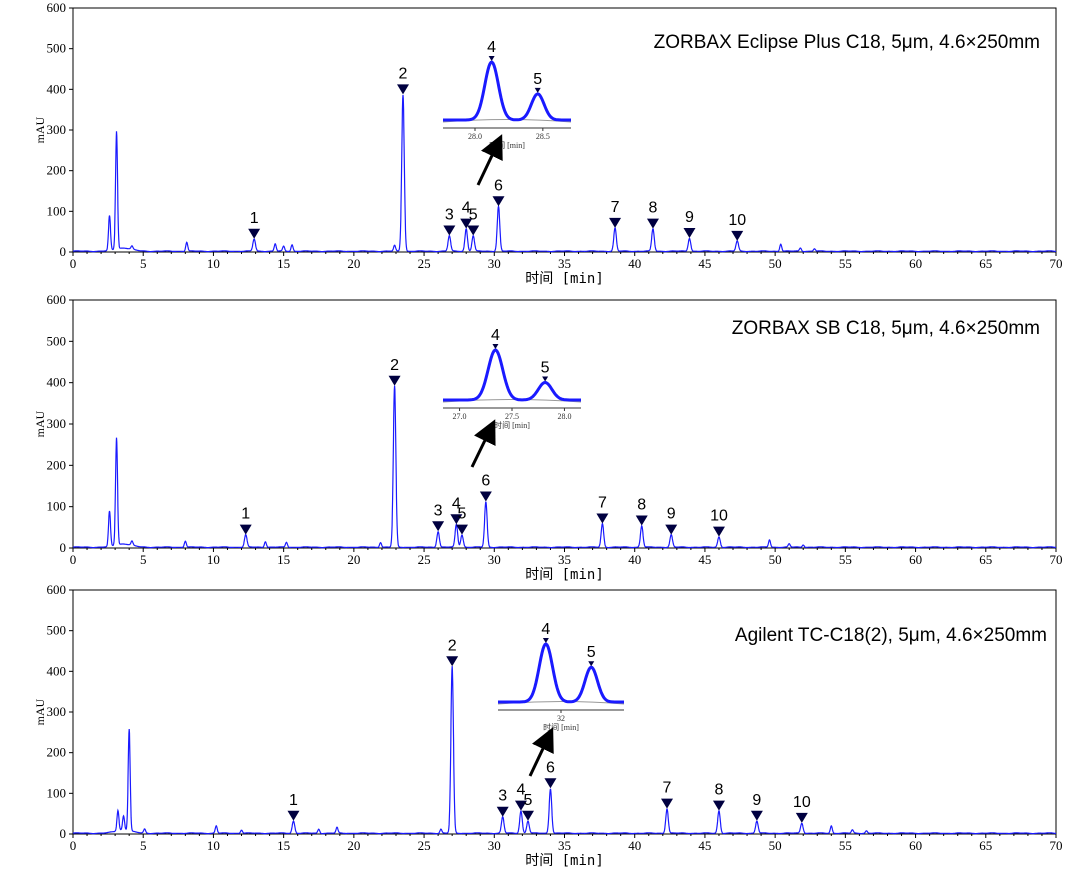 This screenshot has height=873, width=1080. Describe the element at coordinates (57, 423) in the screenshot. I see `y-tick-label: 300` at that location.